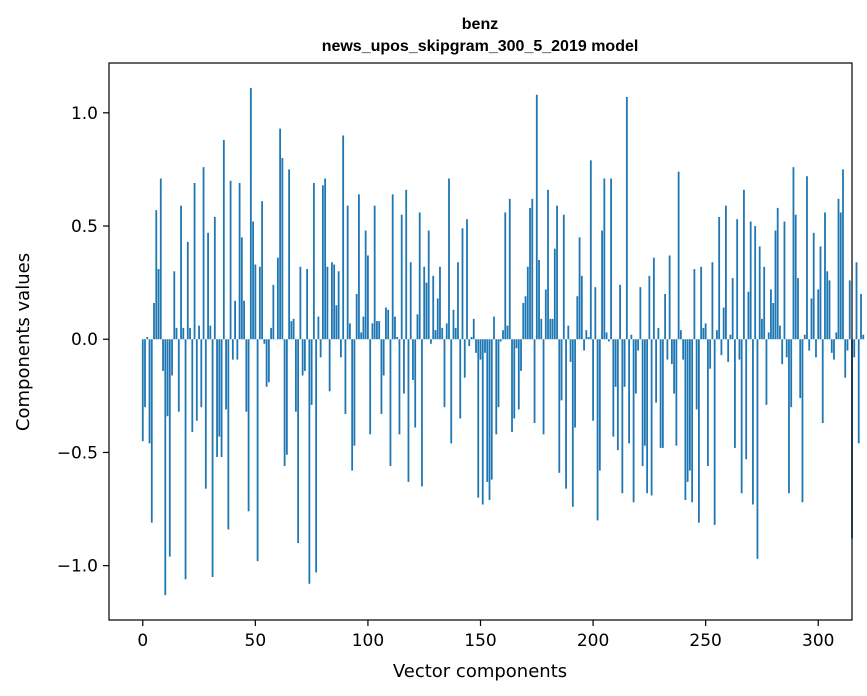 This screenshot has height=696, width=867. I want to click on x-tick-label: 300, so click(818, 641).